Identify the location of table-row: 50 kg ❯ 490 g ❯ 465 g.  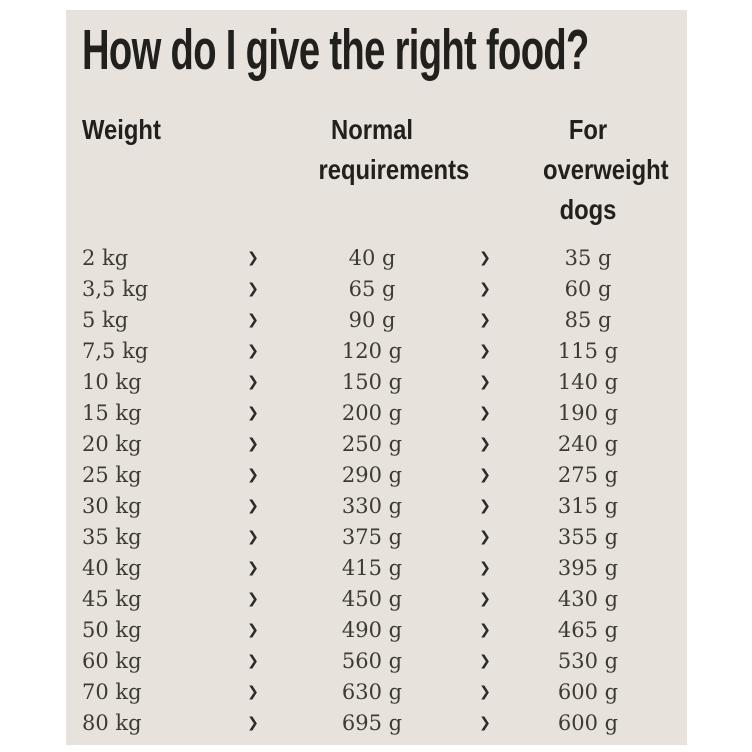
(361, 629).